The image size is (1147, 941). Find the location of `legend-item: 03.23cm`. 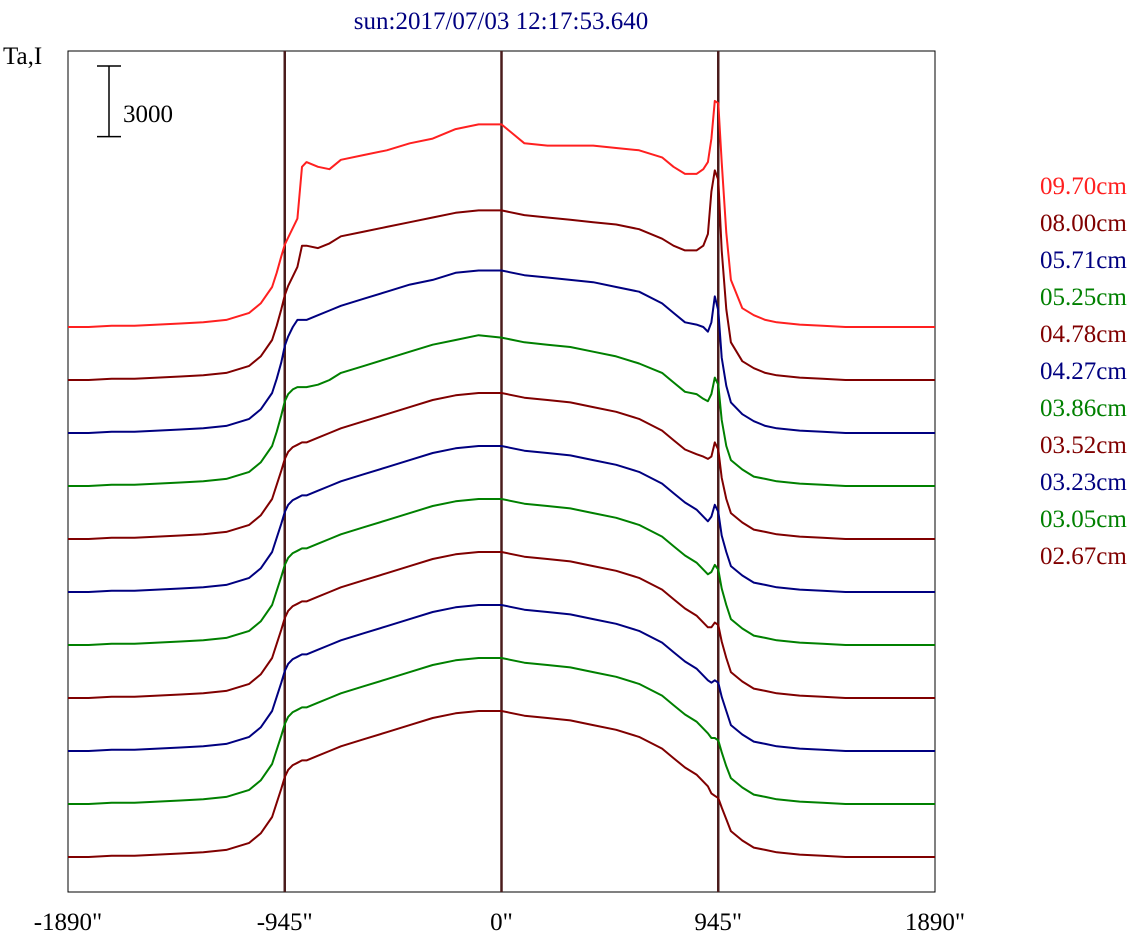

legend-item: 03.23cm is located at coordinates (1083, 482).